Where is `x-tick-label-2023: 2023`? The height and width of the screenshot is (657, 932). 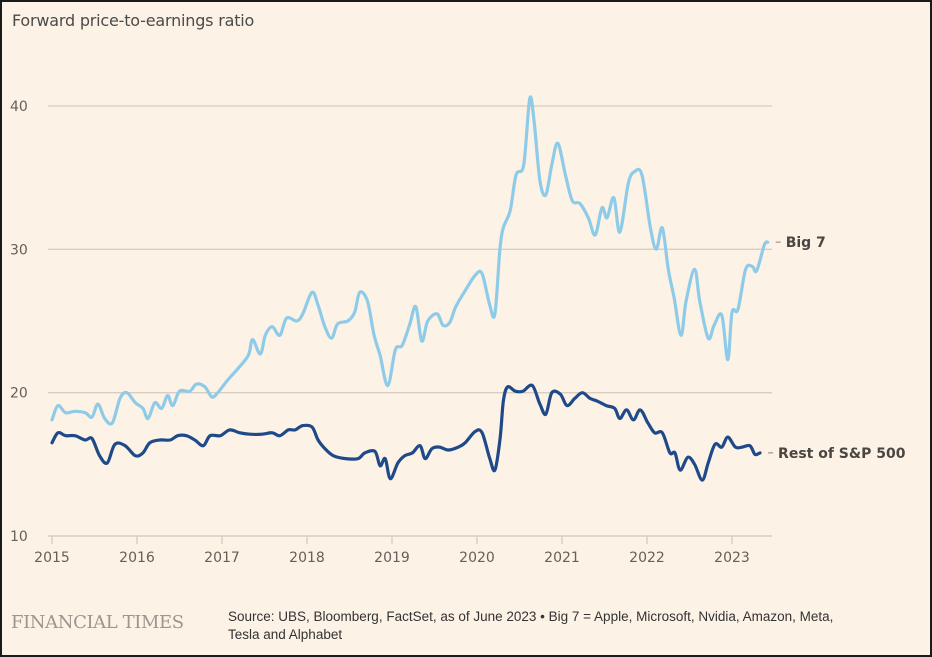 x-tick-label-2023: 2023 is located at coordinates (732, 558).